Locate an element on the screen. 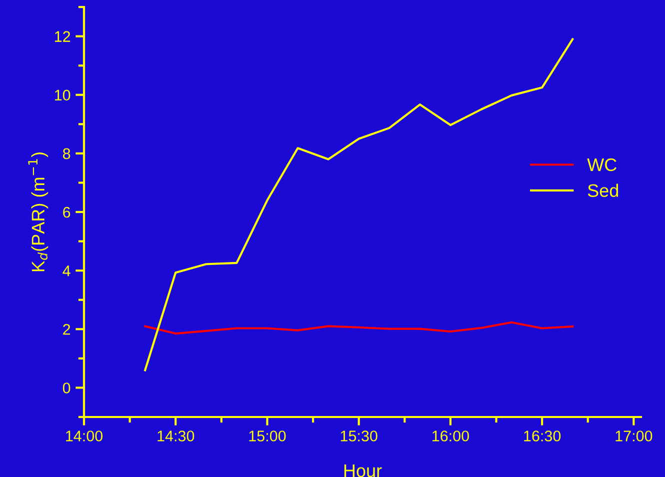 This screenshot has height=477, width=665. legend-label: Sed is located at coordinates (603, 190).